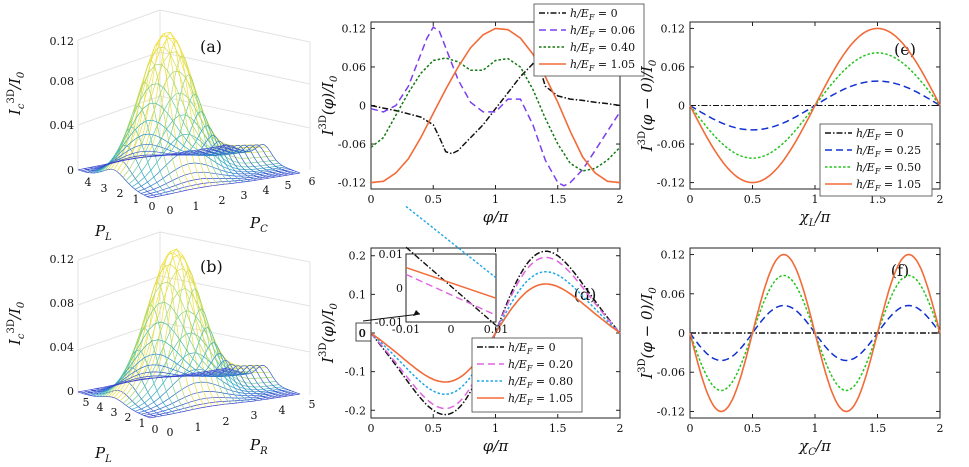 Image resolution: width=969 pixels, height=467 pixels. Describe the element at coordinates (648, 105) in the screenshot. I see `y-axis-label: I3D(φ − 0)/I0` at that location.